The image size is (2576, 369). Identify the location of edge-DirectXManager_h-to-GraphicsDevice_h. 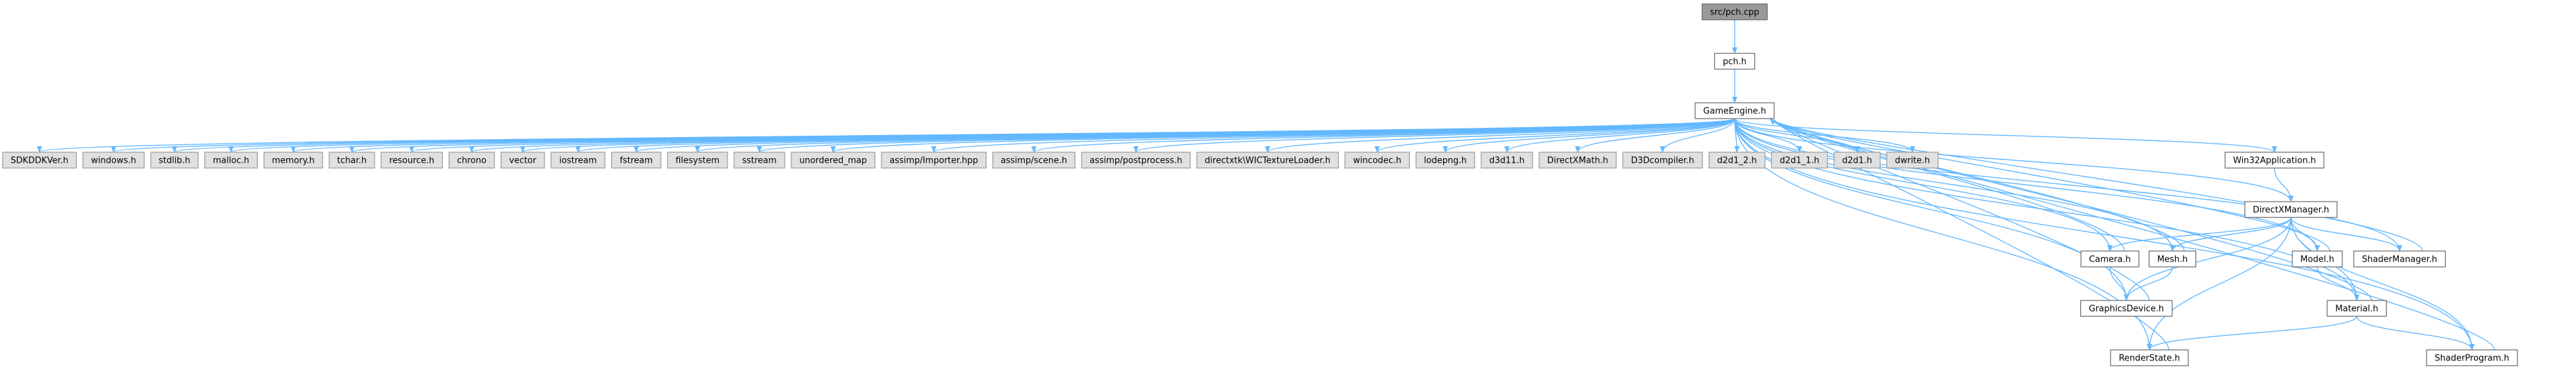
(2208, 259).